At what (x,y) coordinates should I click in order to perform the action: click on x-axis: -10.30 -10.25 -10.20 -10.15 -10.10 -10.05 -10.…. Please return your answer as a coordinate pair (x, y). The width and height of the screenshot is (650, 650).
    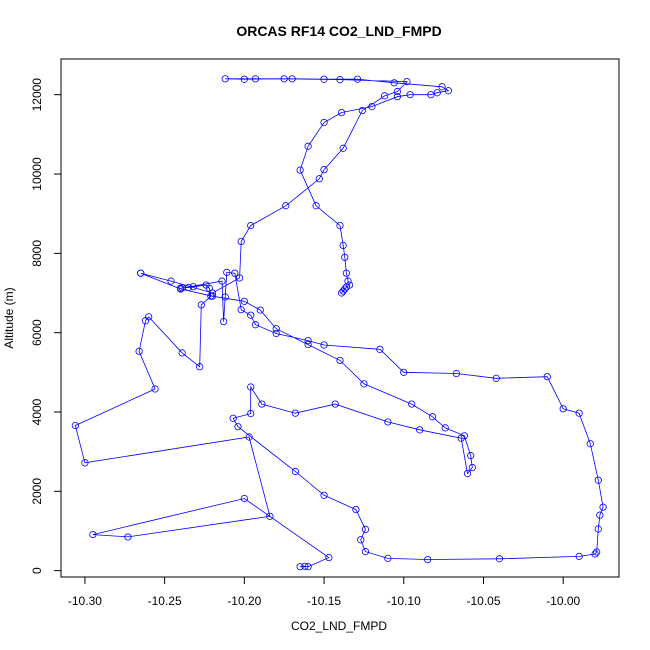
    Looking at the image, I should click on (324, 592).